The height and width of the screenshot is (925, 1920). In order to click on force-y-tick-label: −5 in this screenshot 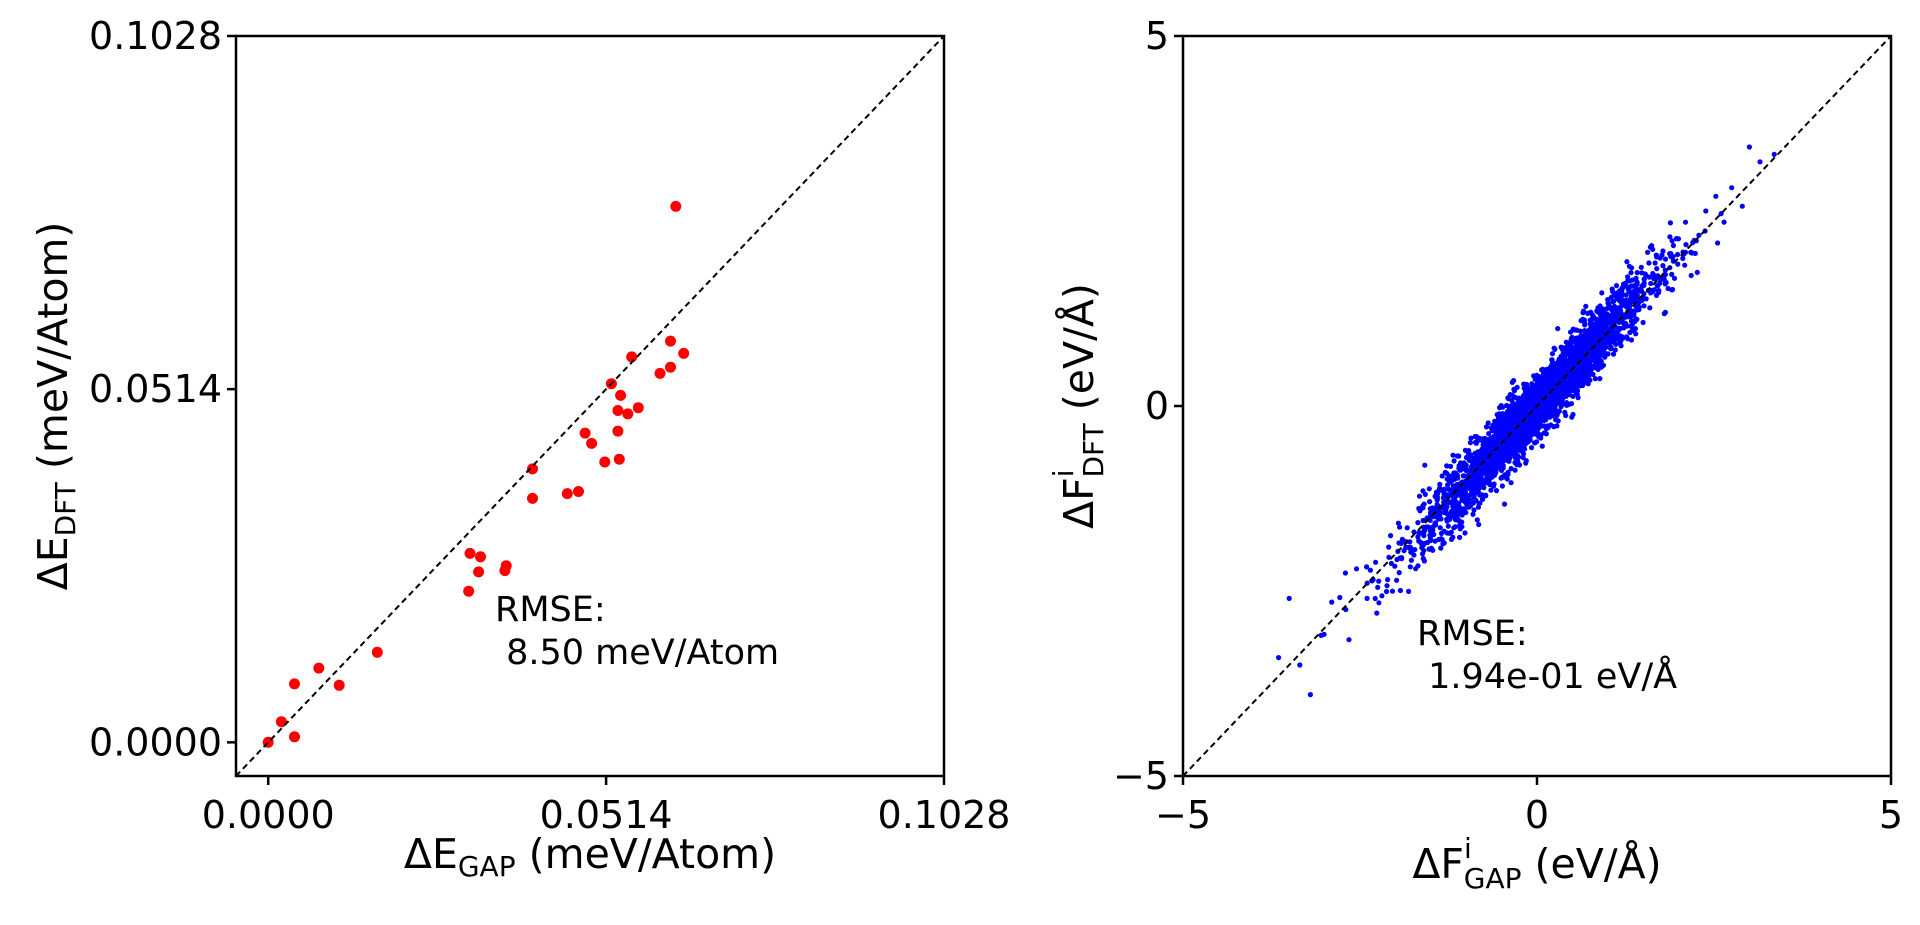, I will do `click(1141, 776)`.